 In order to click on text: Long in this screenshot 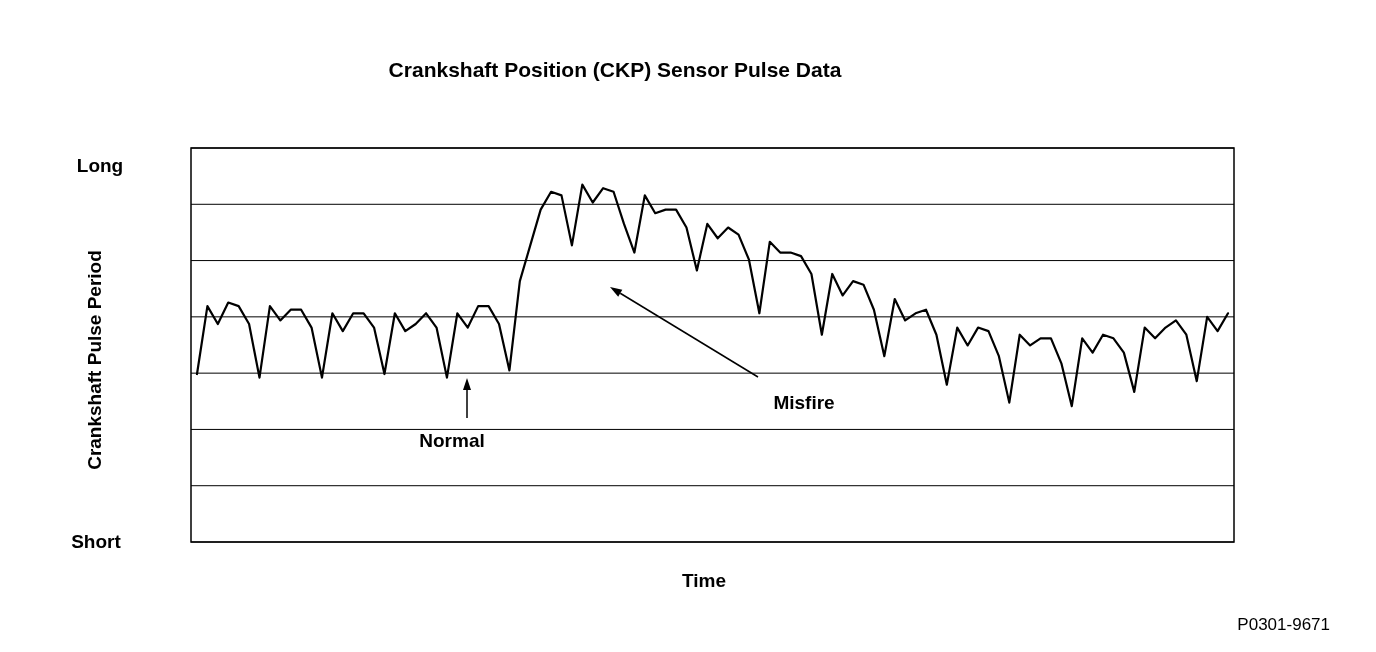, I will do `click(100, 165)`.